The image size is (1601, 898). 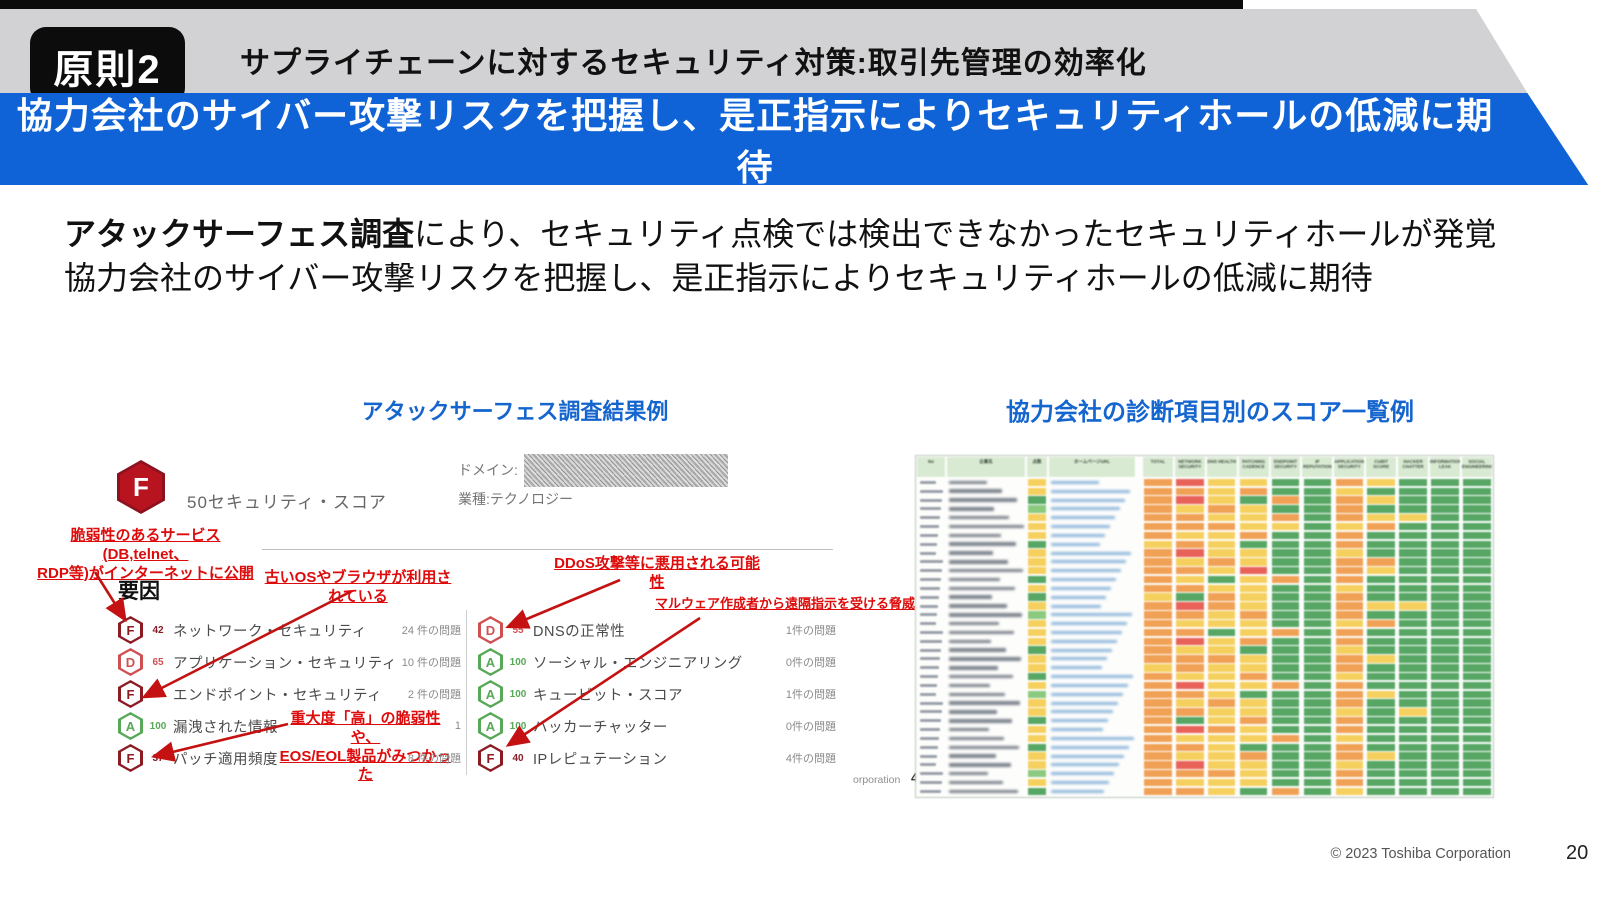 What do you see at coordinates (608, 695) in the screenshot?
I see `factor-label: キュービット・スコア` at bounding box center [608, 695].